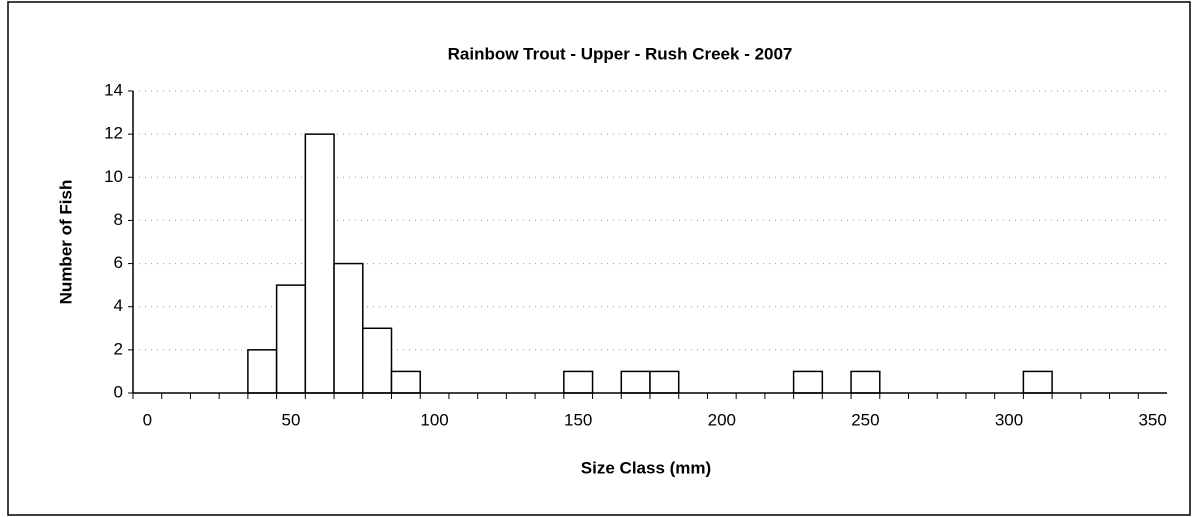 The height and width of the screenshot is (517, 1194). I want to click on x-tick-label: 200, so click(722, 419).